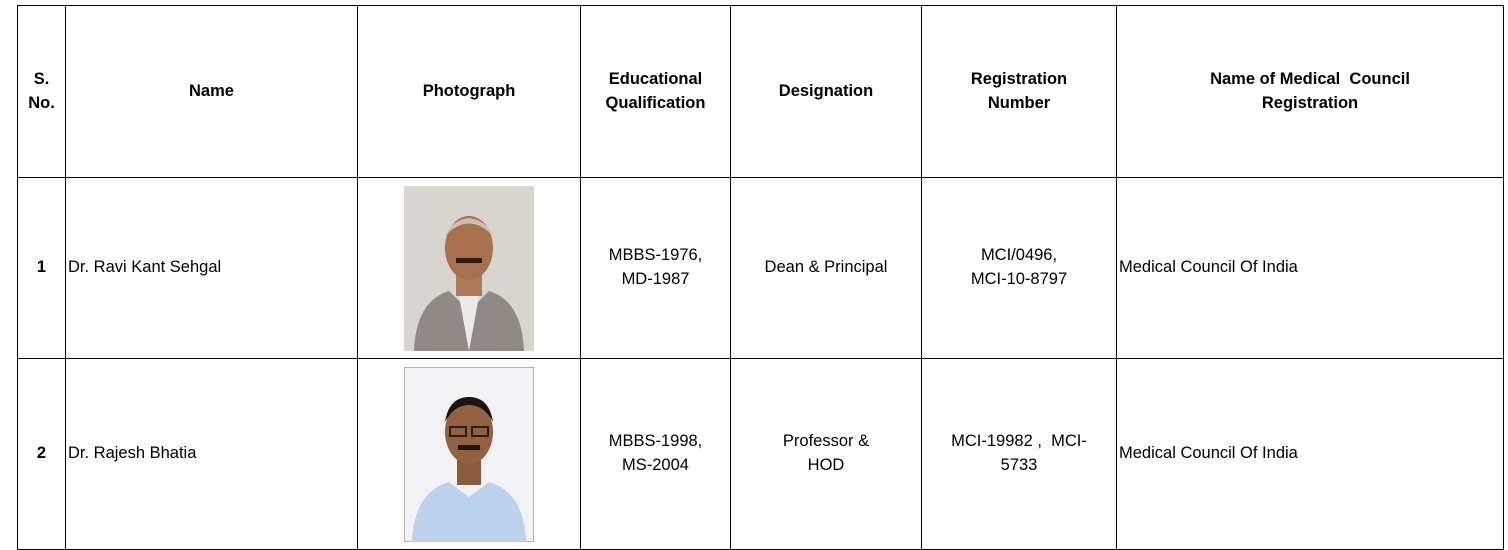  What do you see at coordinates (826, 454) in the screenshot?
I see `cell: Professor & HOD` at bounding box center [826, 454].